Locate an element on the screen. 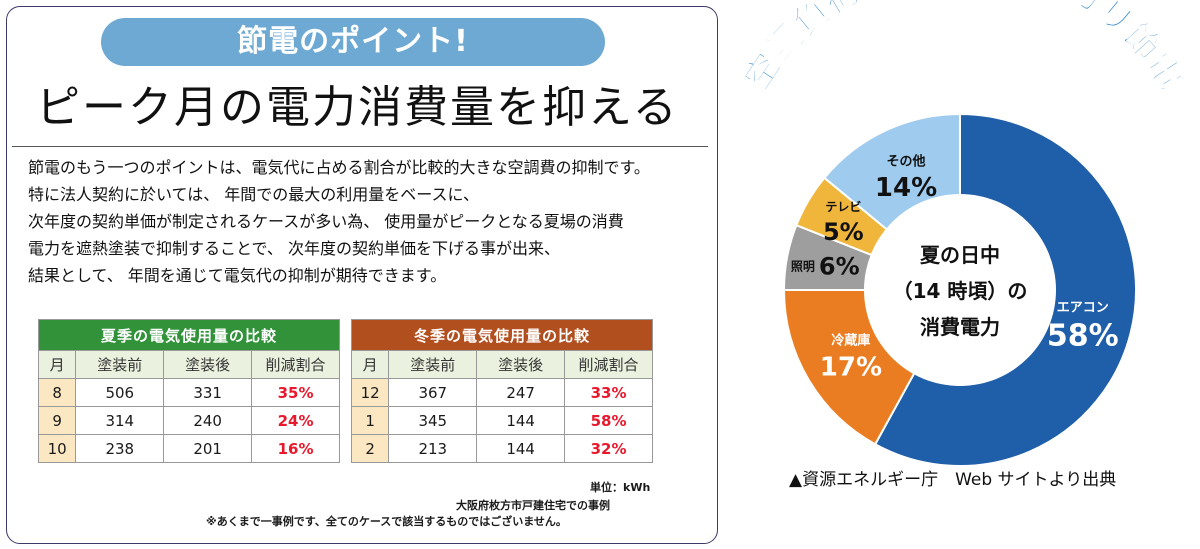 Image resolution: width=1200 pixels, height=549 pixels. after-cell: 201 is located at coordinates (208, 448).